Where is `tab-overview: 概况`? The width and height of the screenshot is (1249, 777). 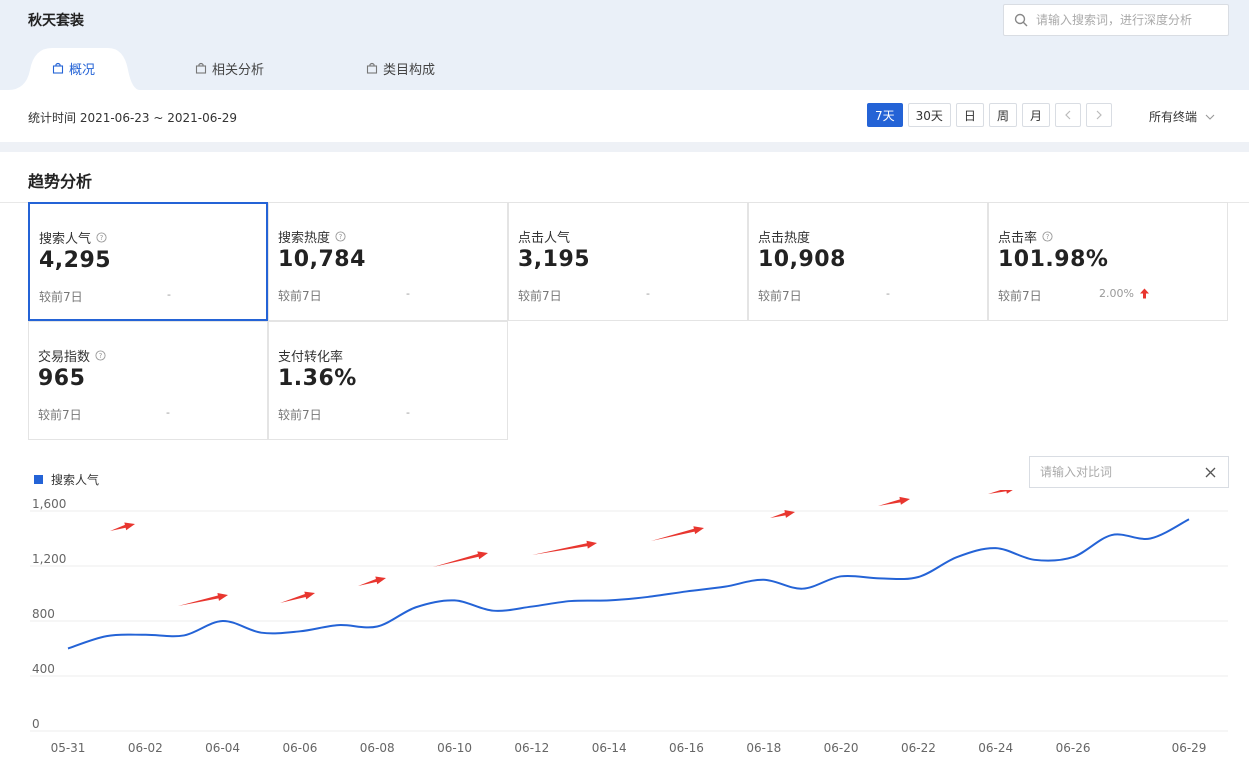
tab-overview: 概况 is located at coordinates (73, 68).